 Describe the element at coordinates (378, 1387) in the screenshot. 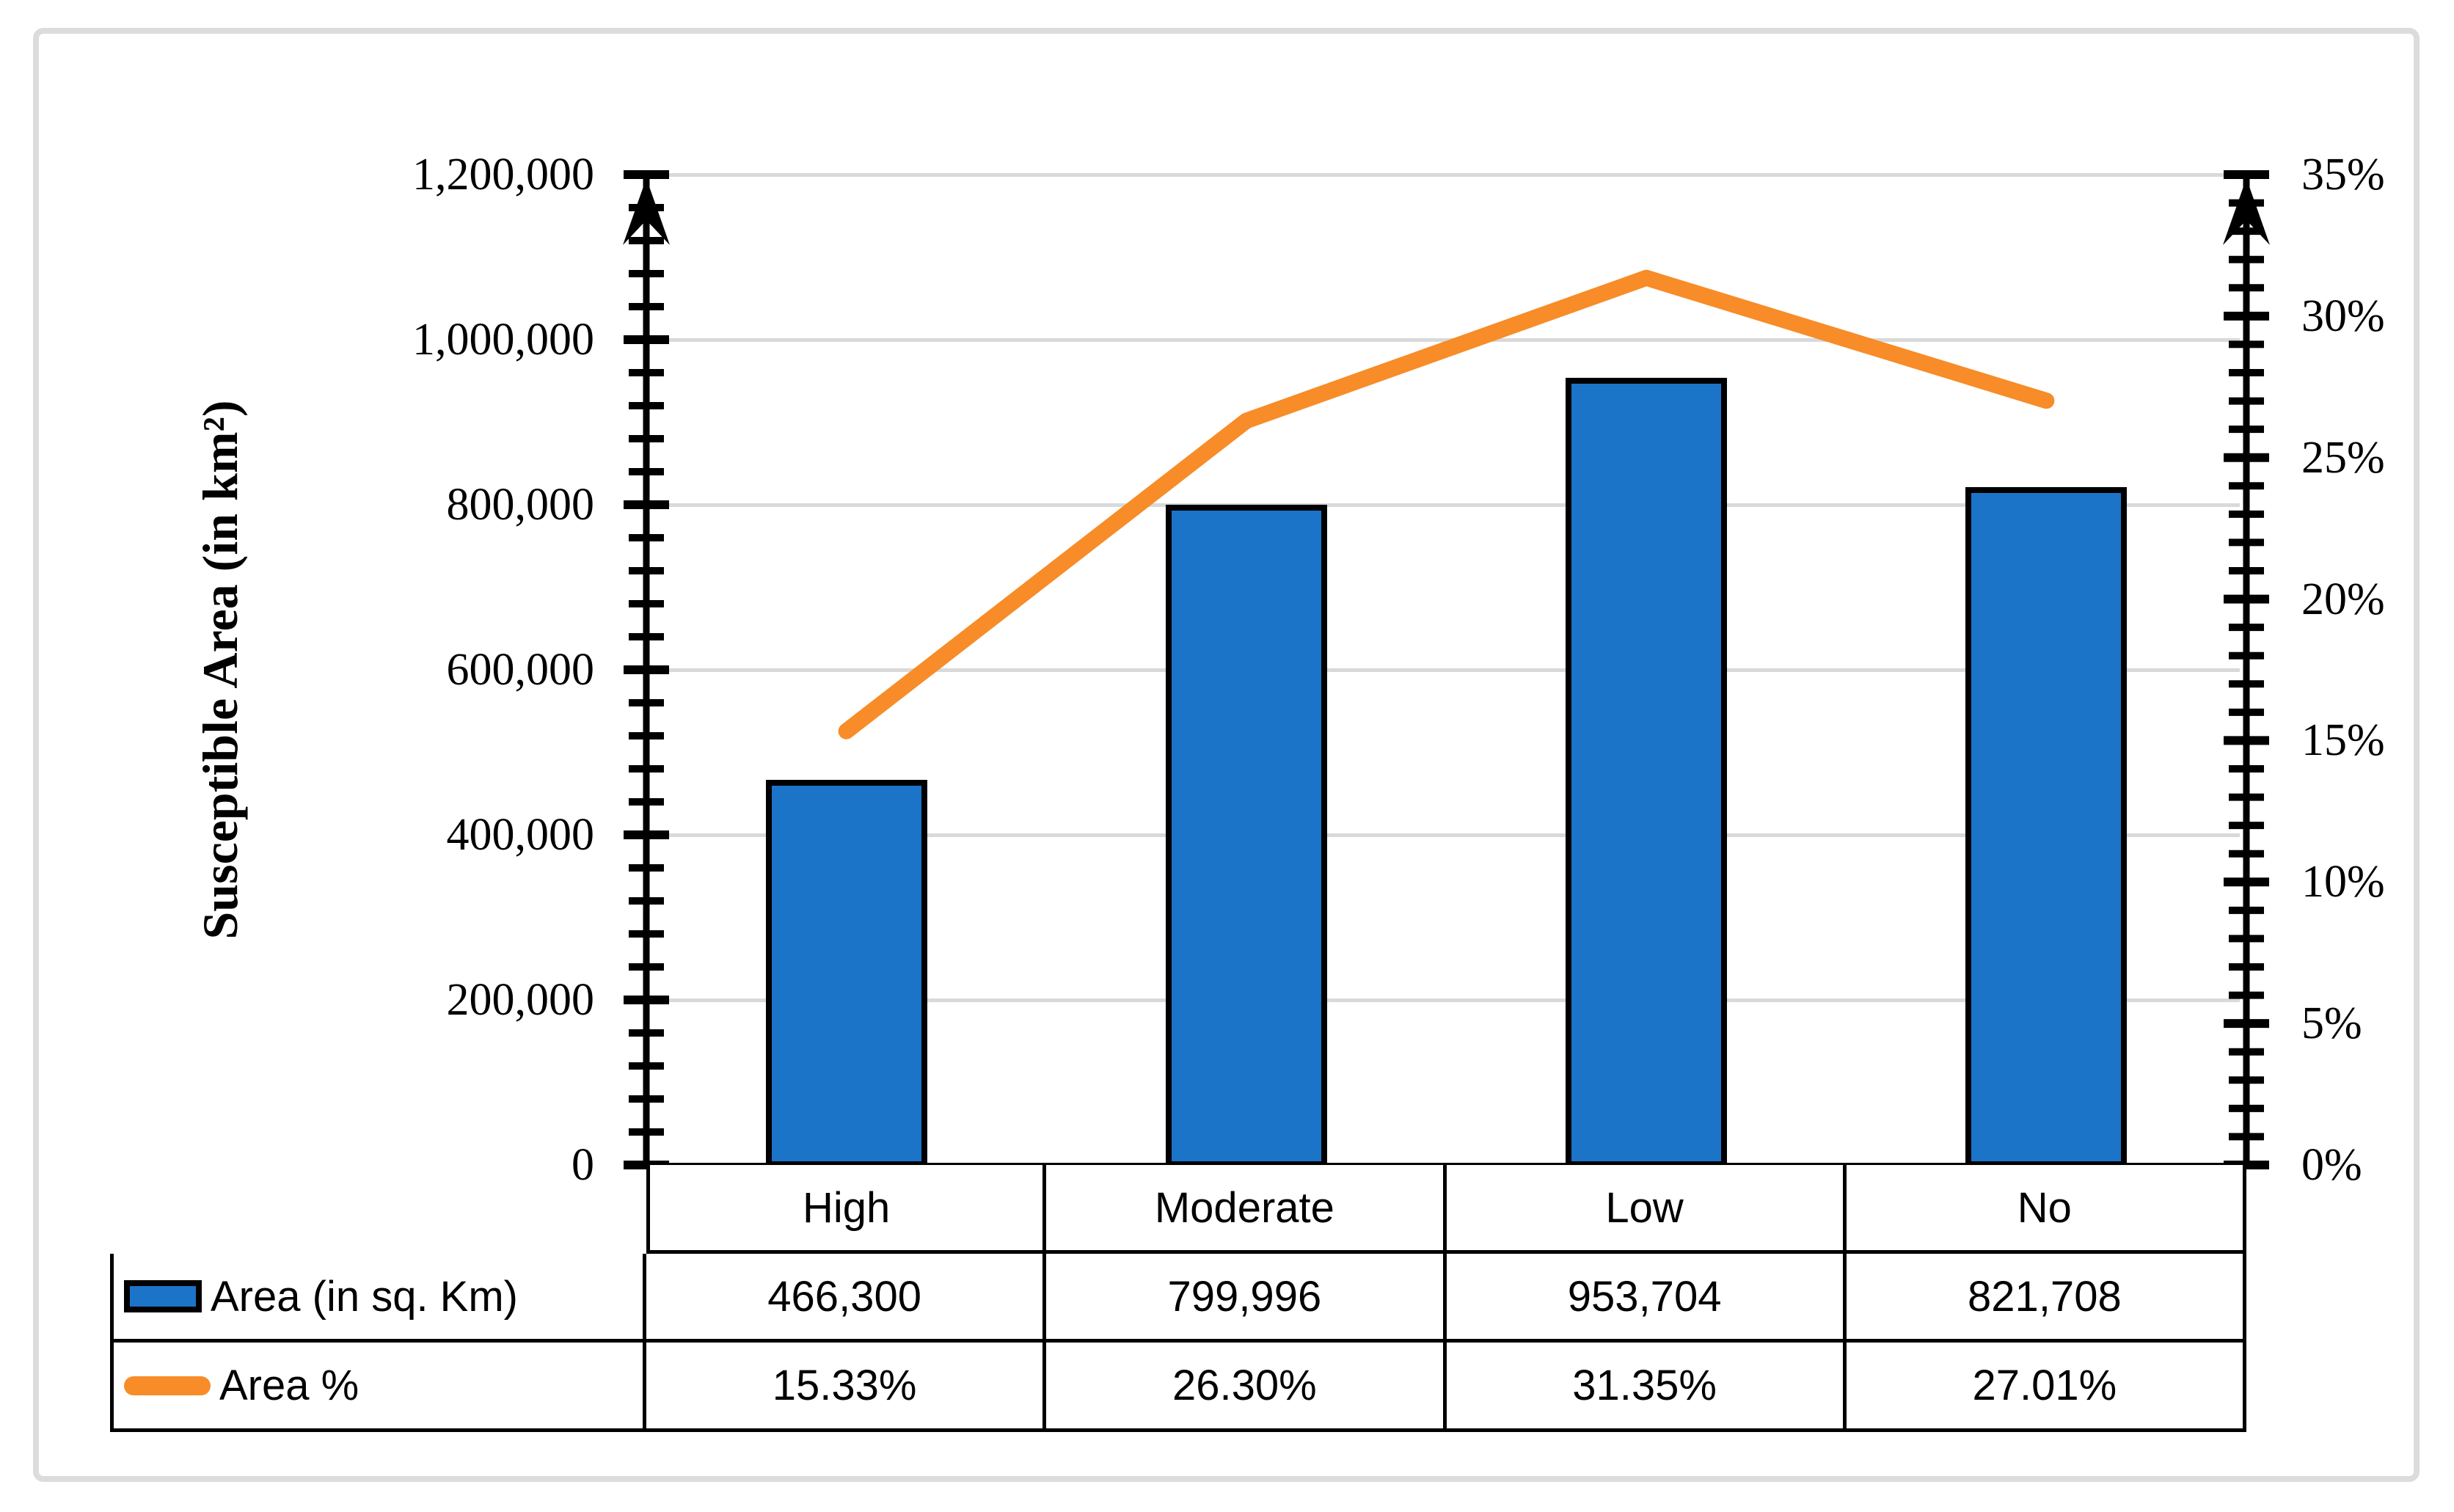

I see `legend-item-area-pct: Area %` at that location.